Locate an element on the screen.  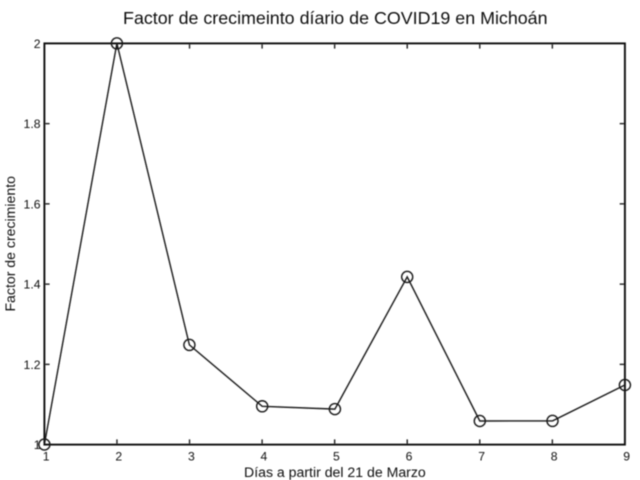
svg-text: 1.2 is located at coordinates (32, 365).